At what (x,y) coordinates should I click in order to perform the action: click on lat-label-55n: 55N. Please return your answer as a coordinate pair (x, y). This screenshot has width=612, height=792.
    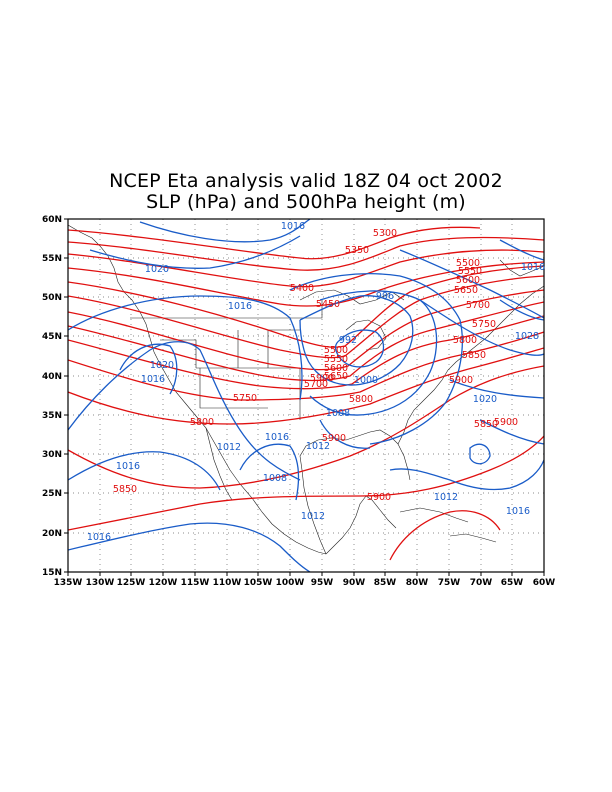
    Looking at the image, I should click on (52, 259).